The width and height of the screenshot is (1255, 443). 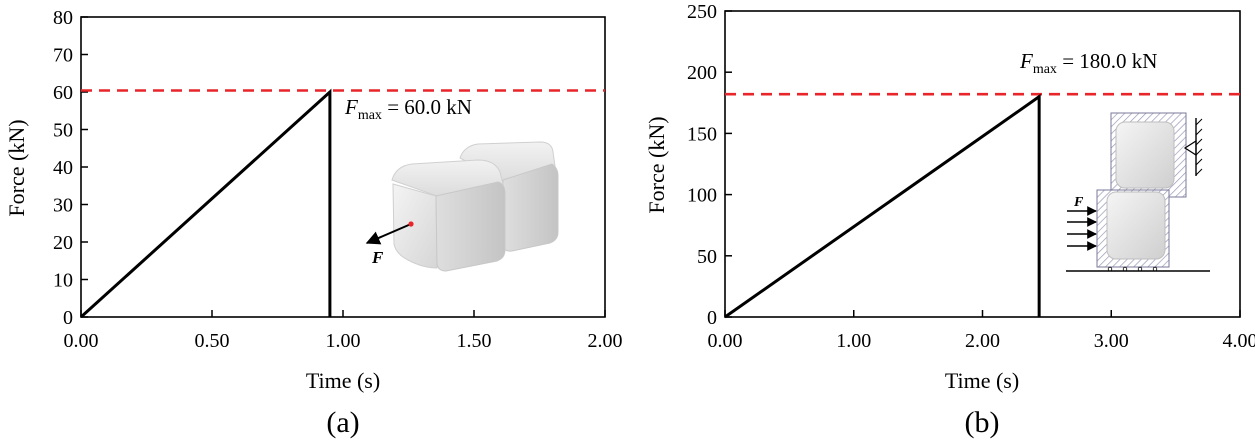 I want to click on x-tick-label: 4.00, so click(x=1239, y=341).